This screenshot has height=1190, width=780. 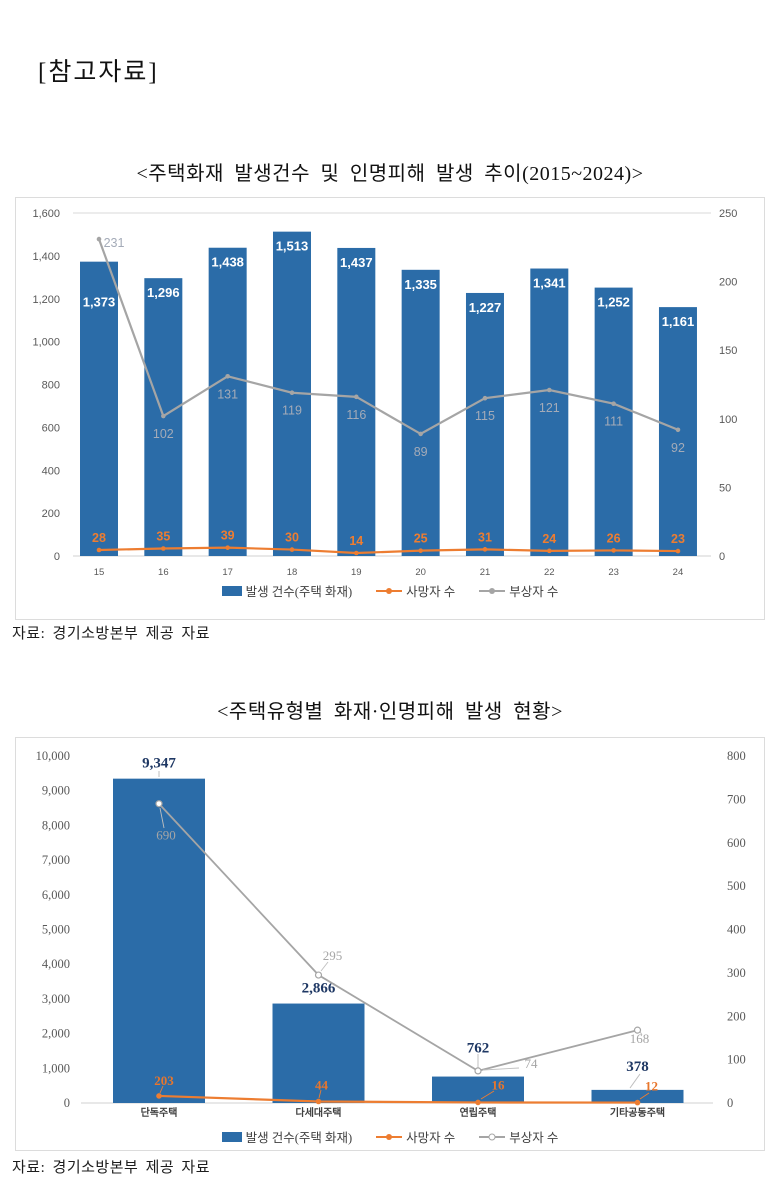 What do you see at coordinates (159, 764) in the screenshot?
I see `svg-text: 9,347` at bounding box center [159, 764].